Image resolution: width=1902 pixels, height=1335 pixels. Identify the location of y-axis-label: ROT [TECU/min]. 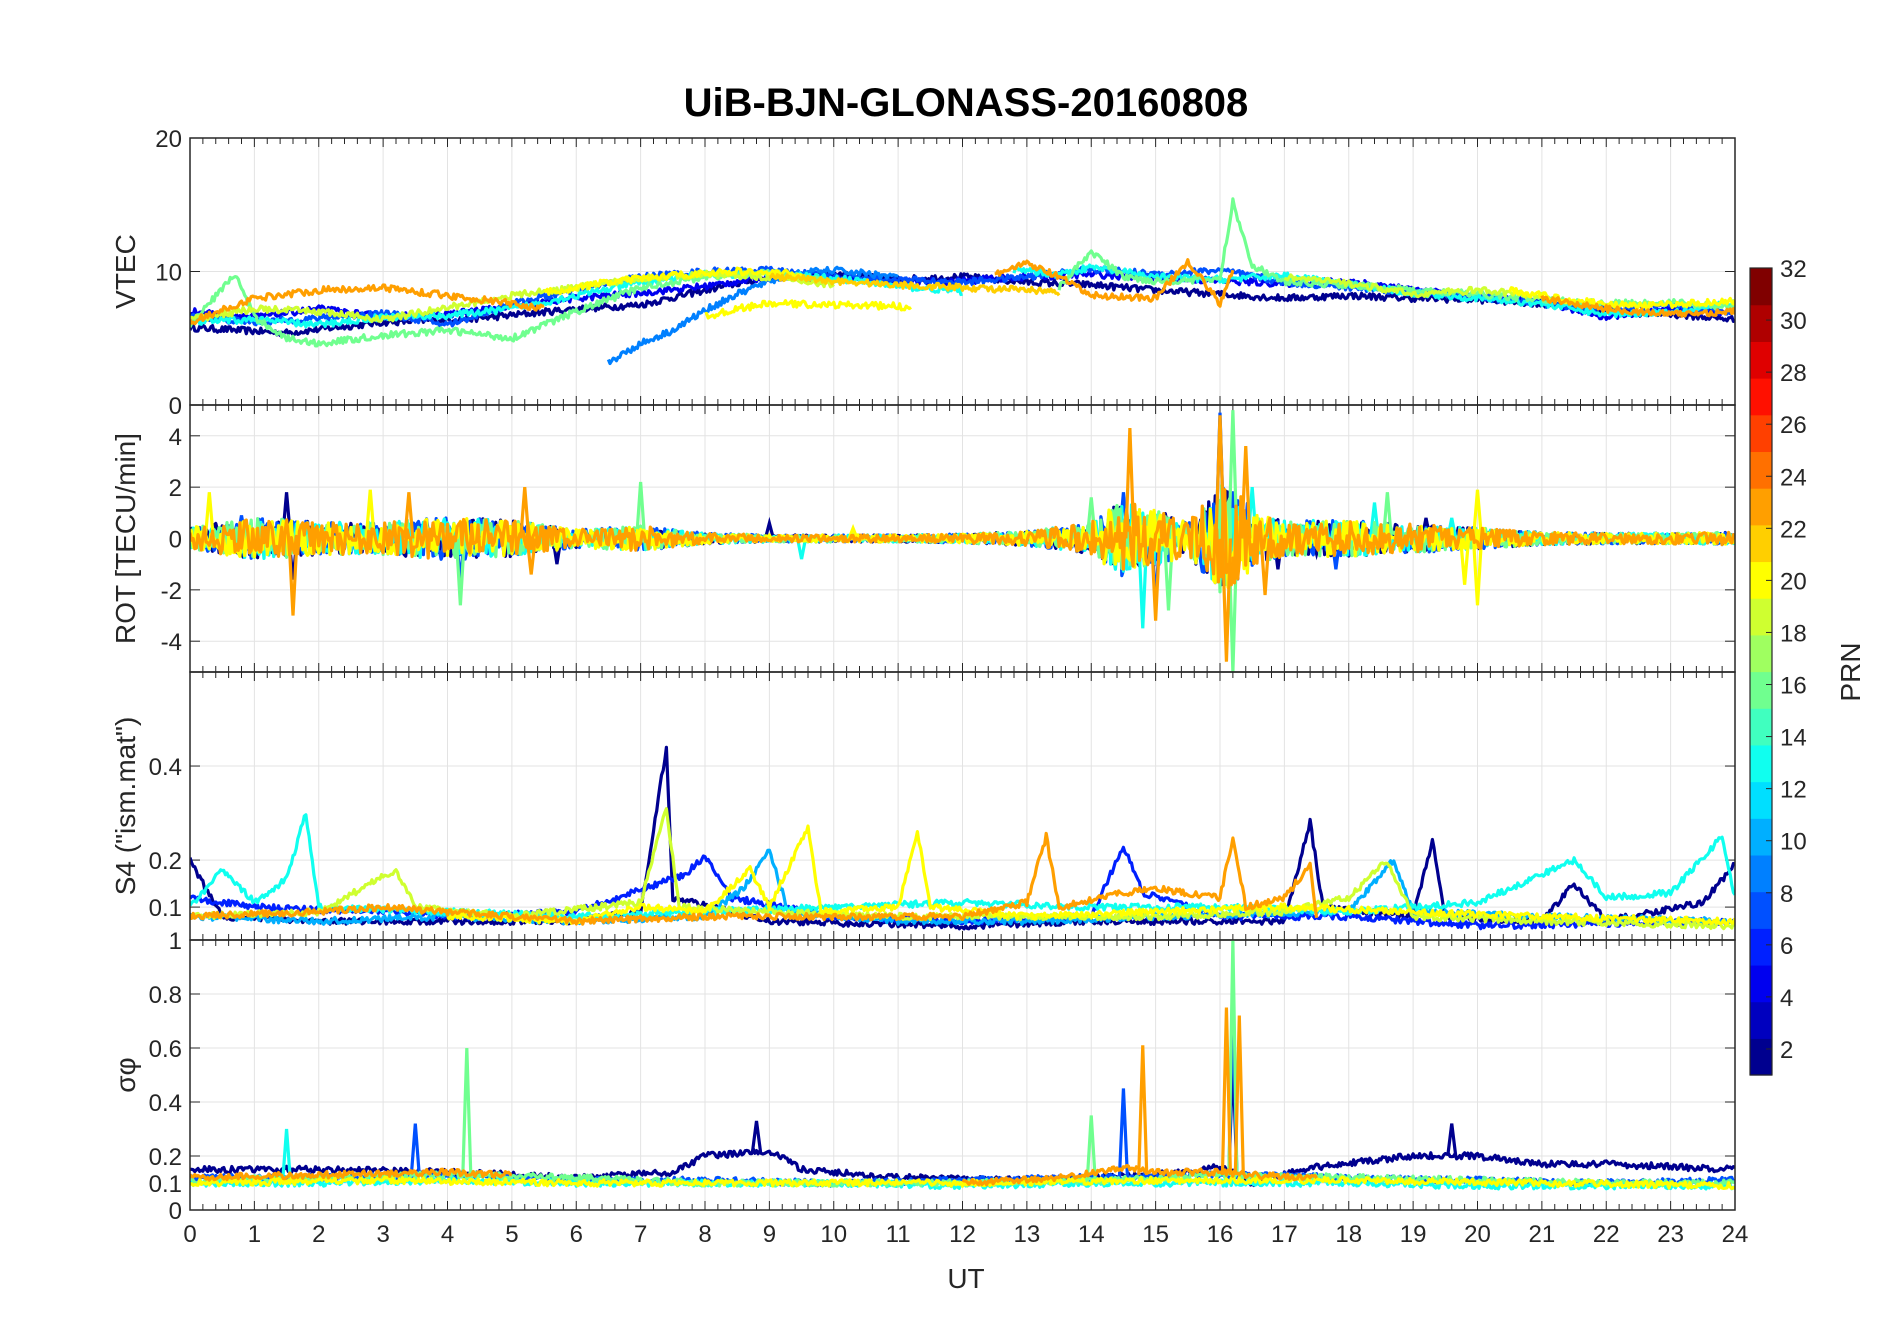
(125, 538).